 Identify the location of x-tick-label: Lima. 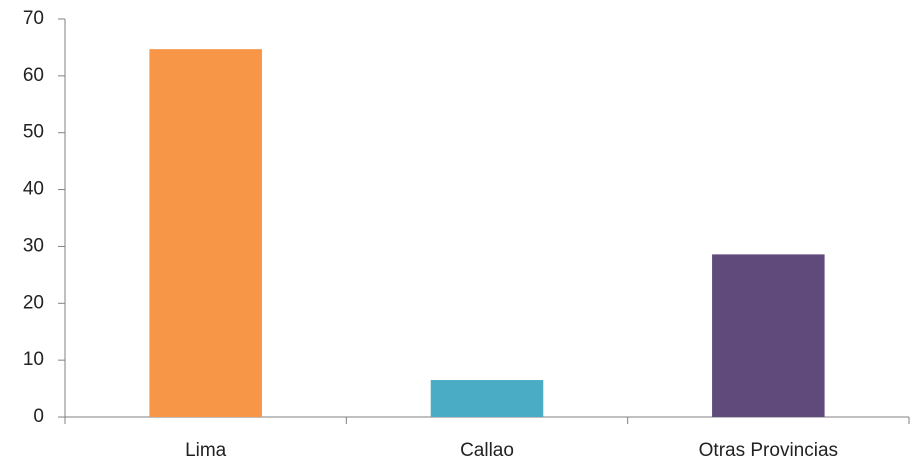
(206, 450).